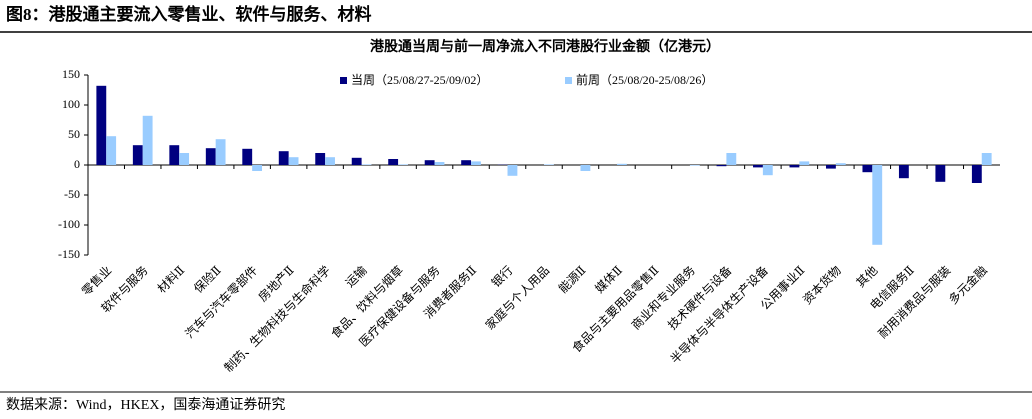 The image size is (1032, 419). What do you see at coordinates (699, 297) in the screenshot?
I see `x-tick-label: 技术硬件与设备` at bounding box center [699, 297].